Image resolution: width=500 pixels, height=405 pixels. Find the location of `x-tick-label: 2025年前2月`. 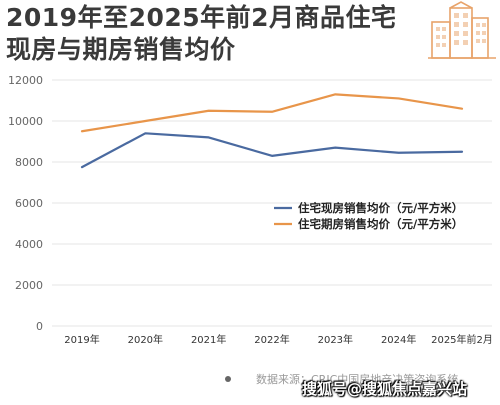

x-tick-label: 2025年前2月 is located at coordinates (462, 339).